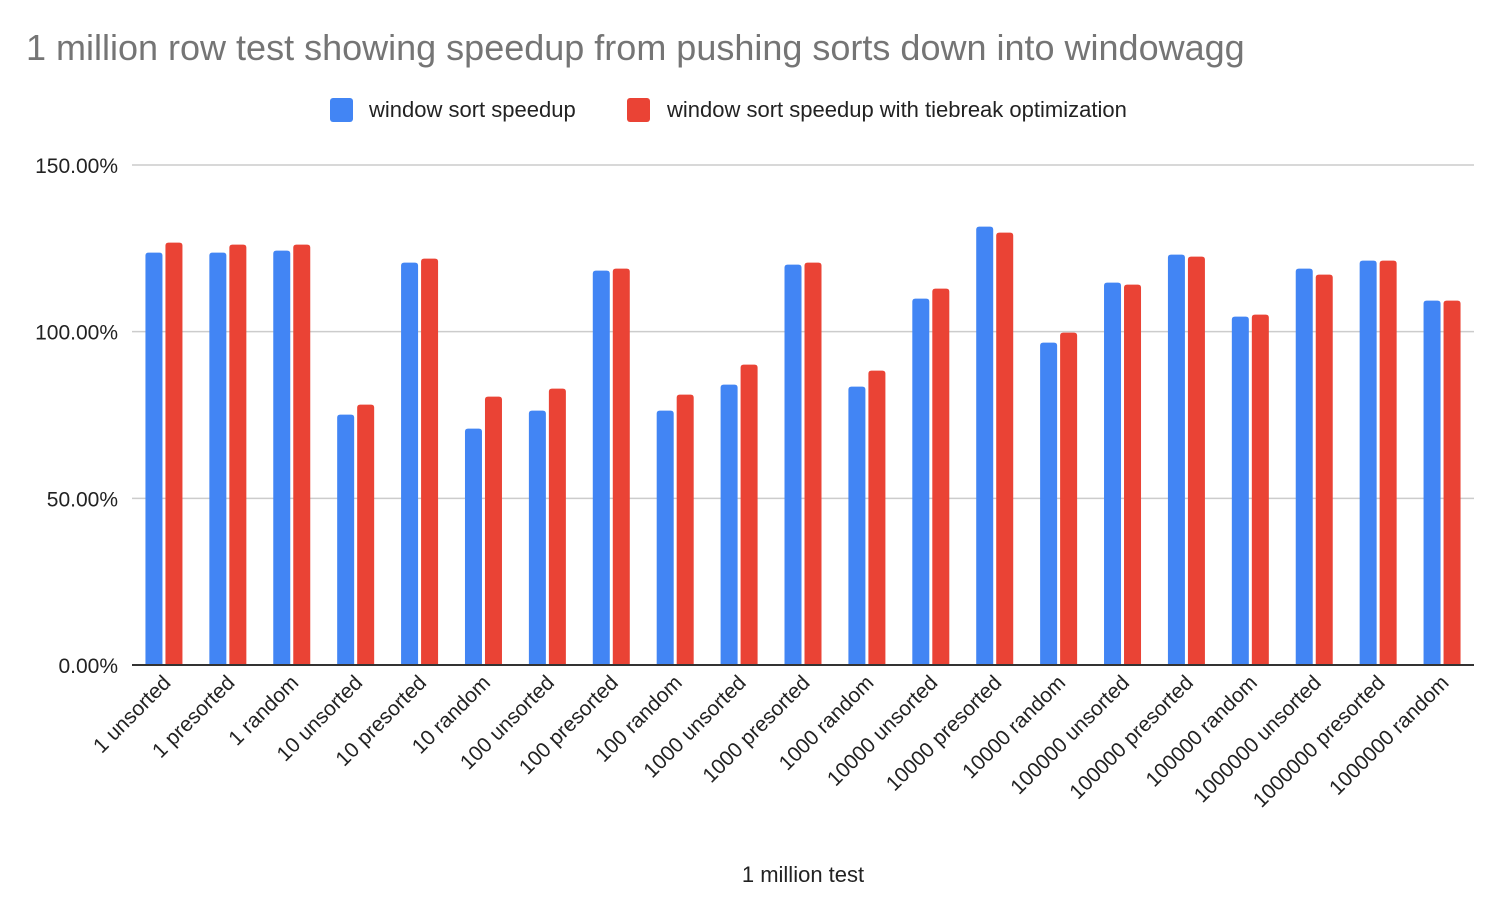 The height and width of the screenshot is (923, 1508). What do you see at coordinates (882, 730) in the screenshot?
I see `x-tick-label: 10000 unsorted` at bounding box center [882, 730].